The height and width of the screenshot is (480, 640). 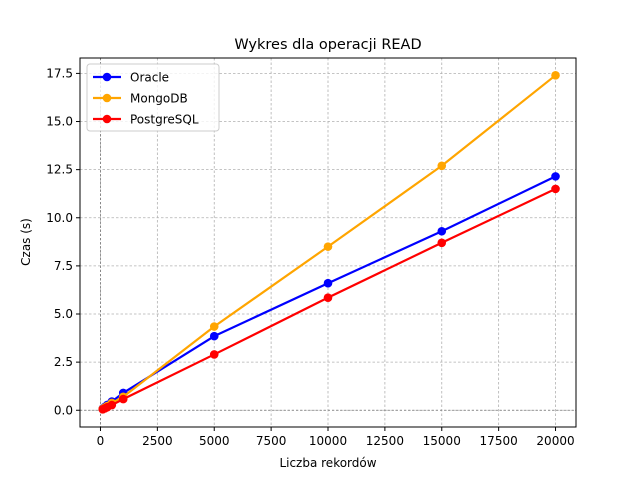 What do you see at coordinates (442, 441) in the screenshot?
I see `x-tick-label: 15000` at bounding box center [442, 441].